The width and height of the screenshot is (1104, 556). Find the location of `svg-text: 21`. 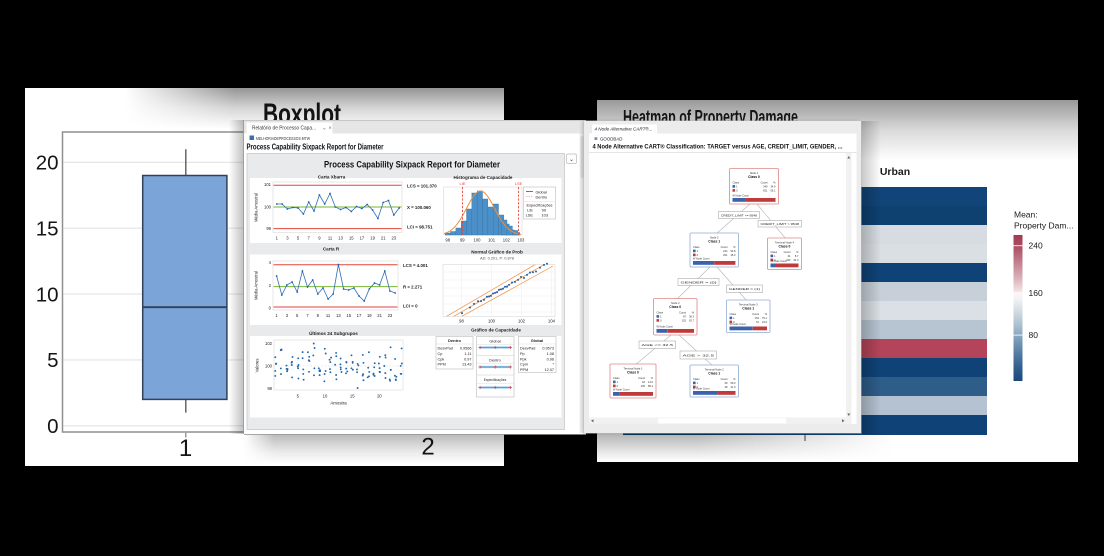

svg-text: 21 is located at coordinates (379, 315).